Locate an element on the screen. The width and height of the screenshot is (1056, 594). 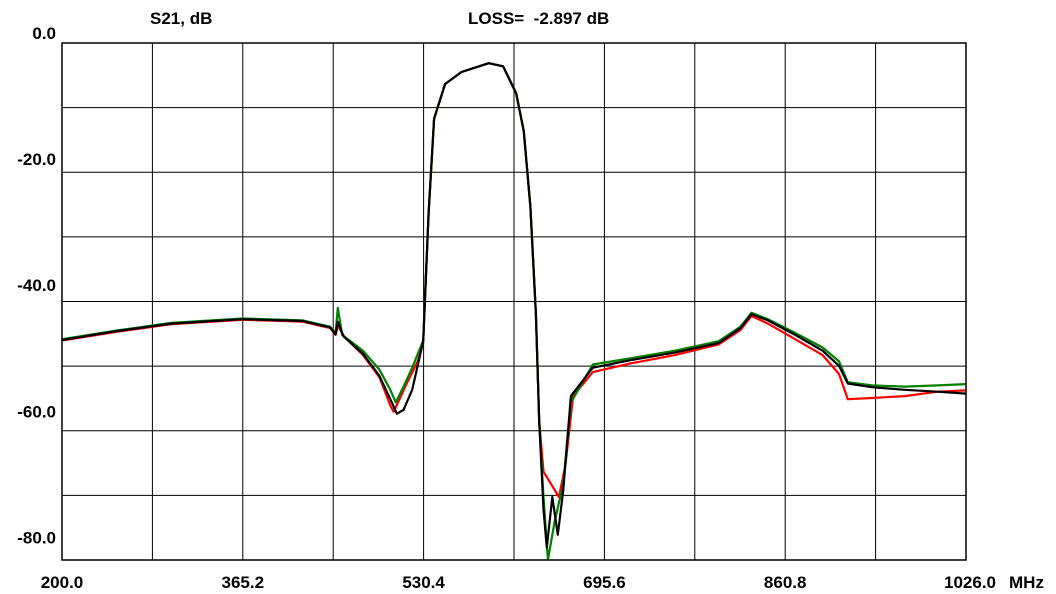
x-axis-unit: MHz is located at coordinates (1026, 582).